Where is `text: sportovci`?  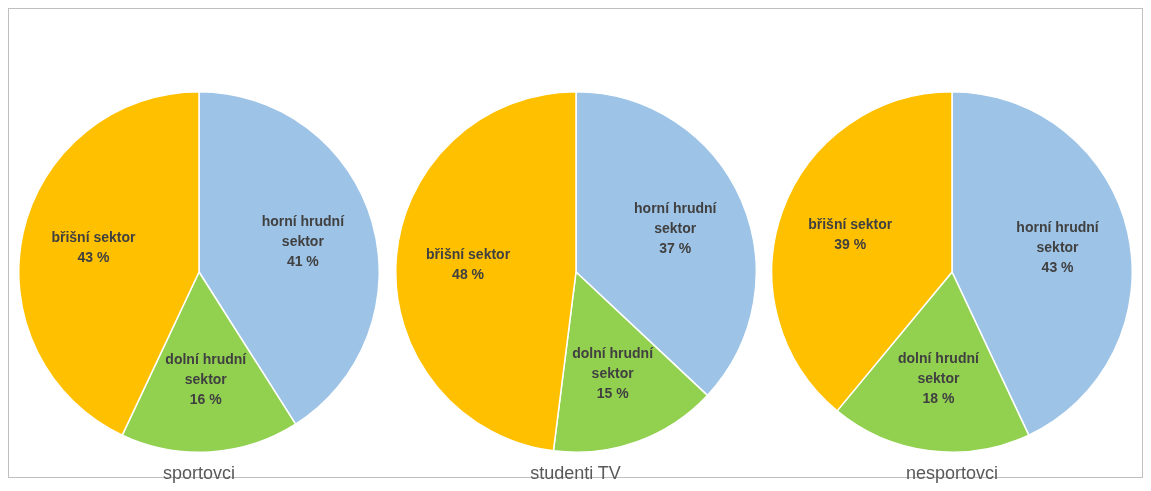
text: sportovci is located at coordinates (199, 473).